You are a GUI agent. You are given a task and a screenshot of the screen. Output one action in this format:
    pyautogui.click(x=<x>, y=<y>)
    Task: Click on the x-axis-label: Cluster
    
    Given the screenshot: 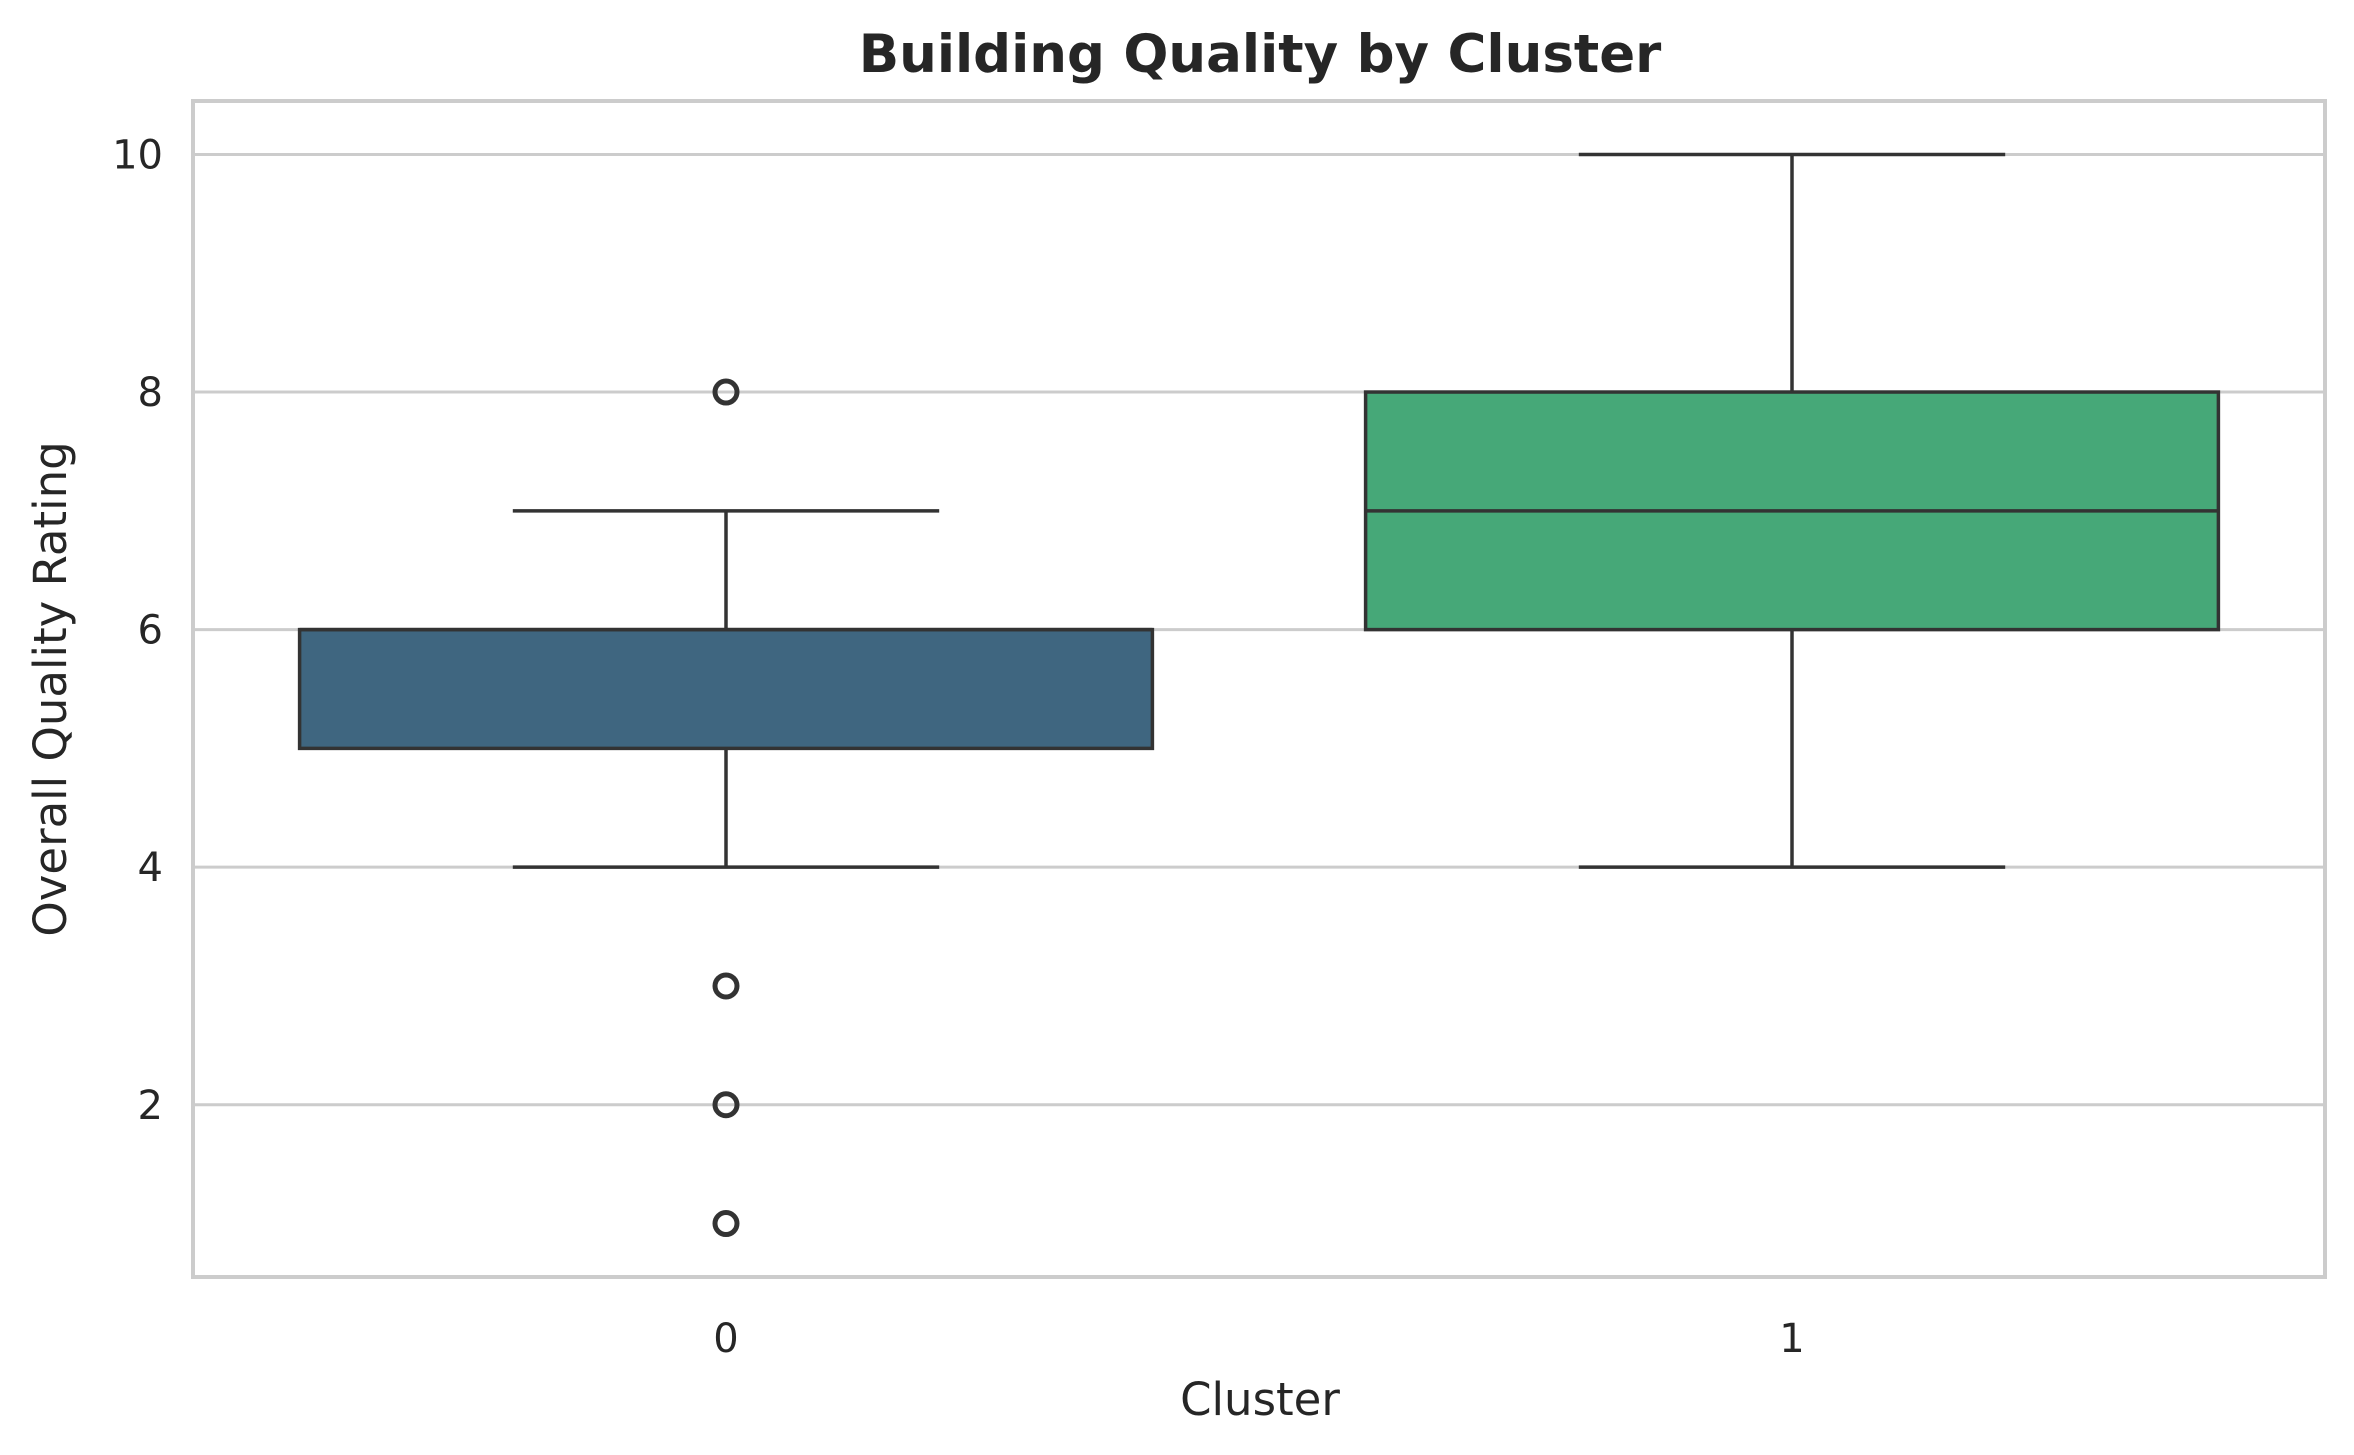 What is the action you would take?
    pyautogui.click(x=1260, y=1399)
    